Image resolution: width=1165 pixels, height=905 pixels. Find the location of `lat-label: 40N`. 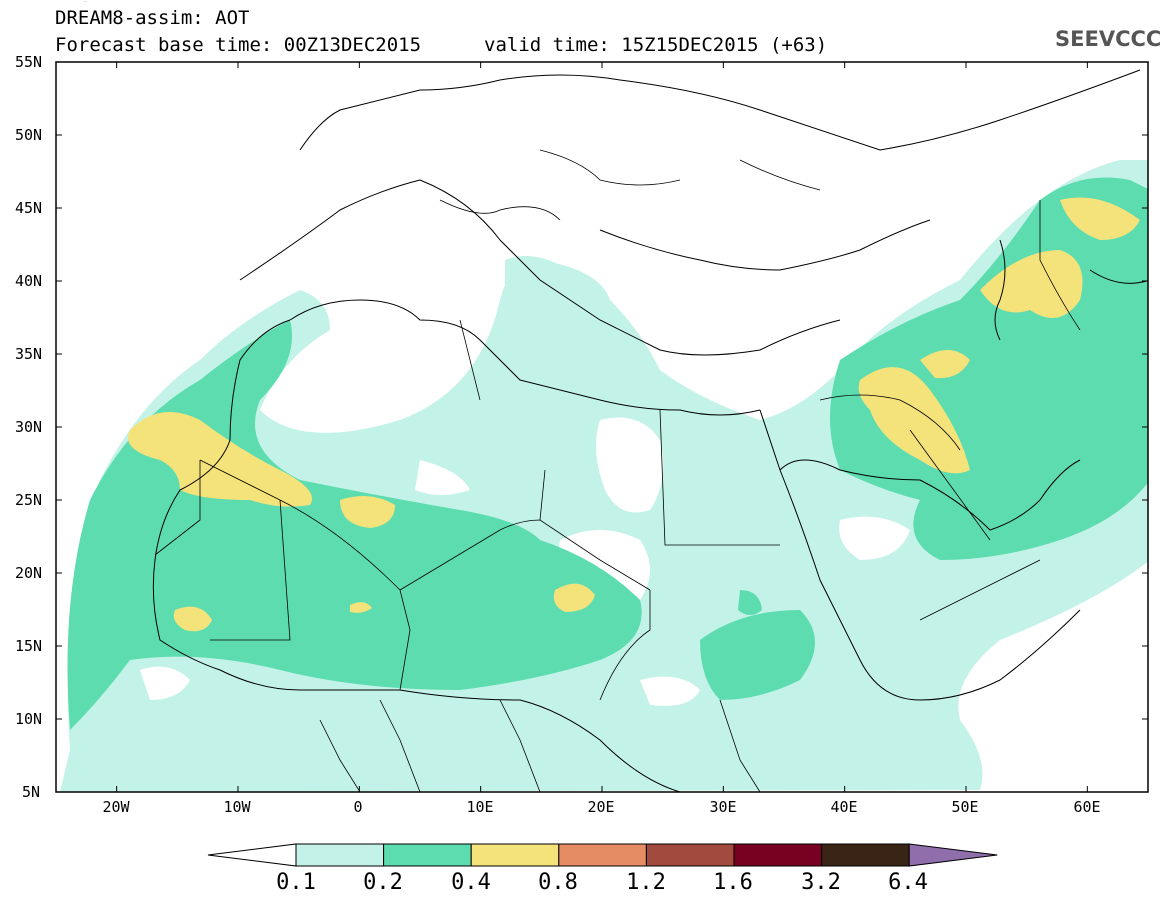

lat-label: 40N is located at coordinates (29, 281).